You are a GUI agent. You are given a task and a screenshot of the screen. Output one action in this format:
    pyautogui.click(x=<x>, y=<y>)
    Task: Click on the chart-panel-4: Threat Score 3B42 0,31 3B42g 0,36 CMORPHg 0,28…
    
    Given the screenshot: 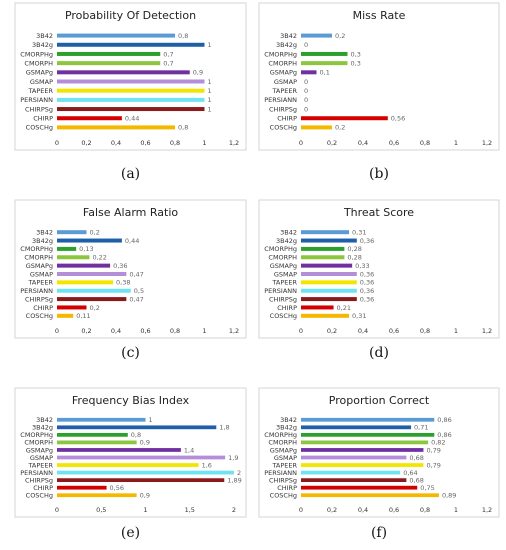 What is the action you would take?
    pyautogui.click(x=379, y=280)
    